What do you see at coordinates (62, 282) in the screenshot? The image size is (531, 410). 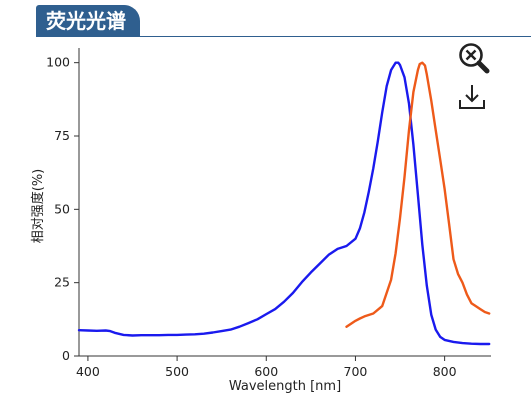 I see `y-tick-label: 25` at bounding box center [62, 282].